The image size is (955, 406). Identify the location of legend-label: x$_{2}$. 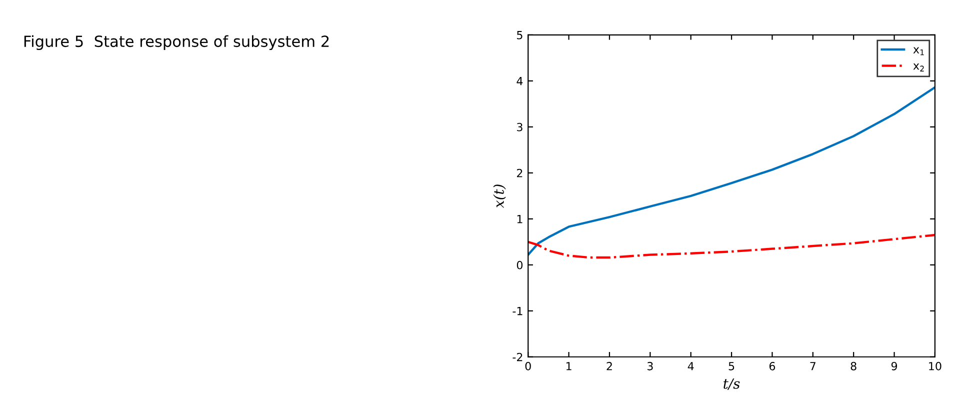
(918, 68).